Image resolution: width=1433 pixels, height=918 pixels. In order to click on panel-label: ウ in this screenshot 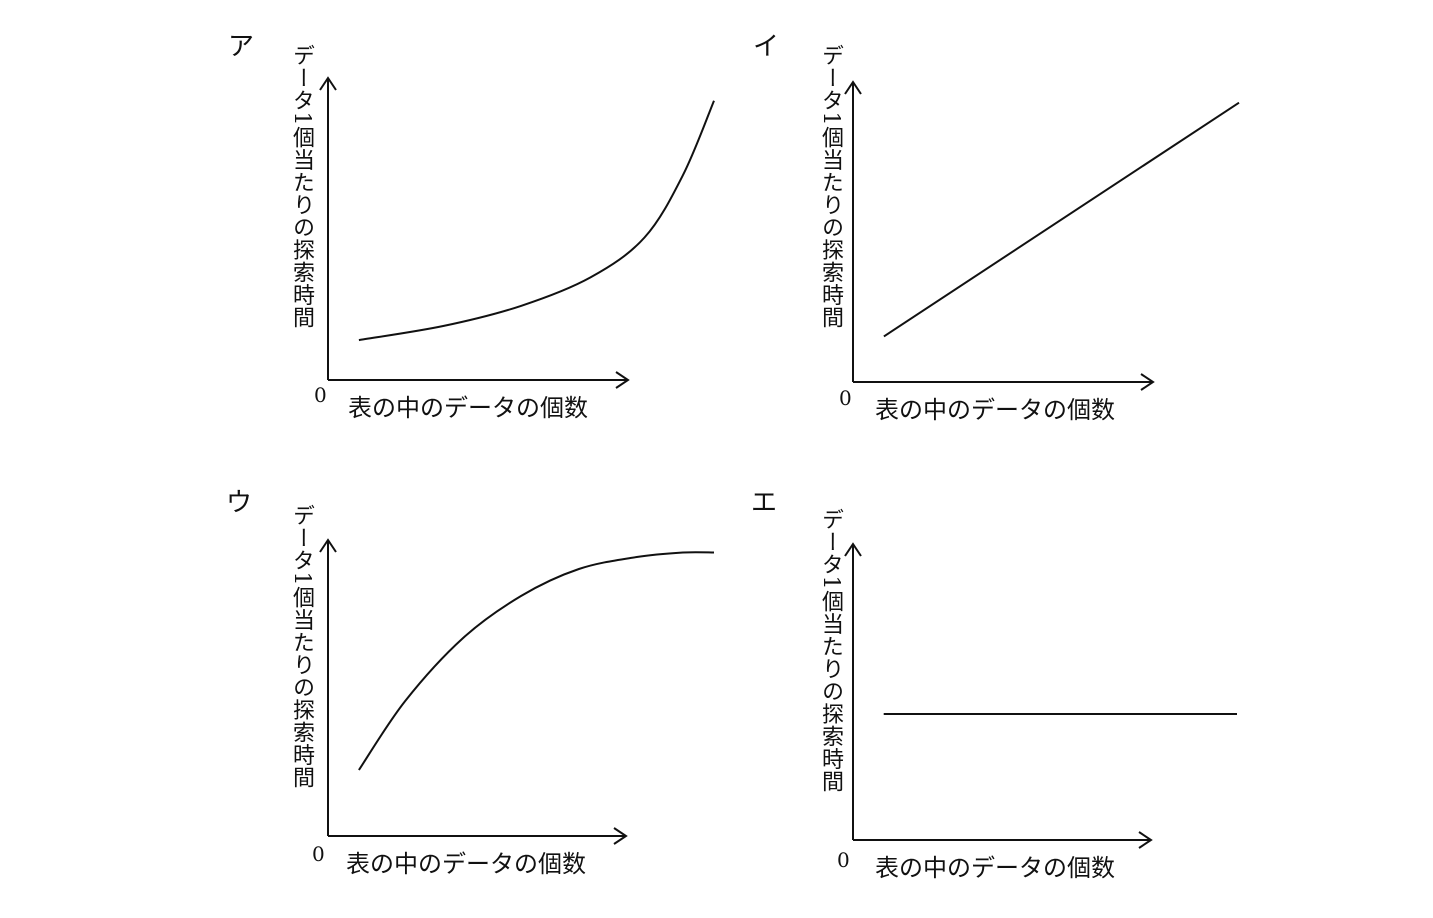, I will do `click(239, 503)`.